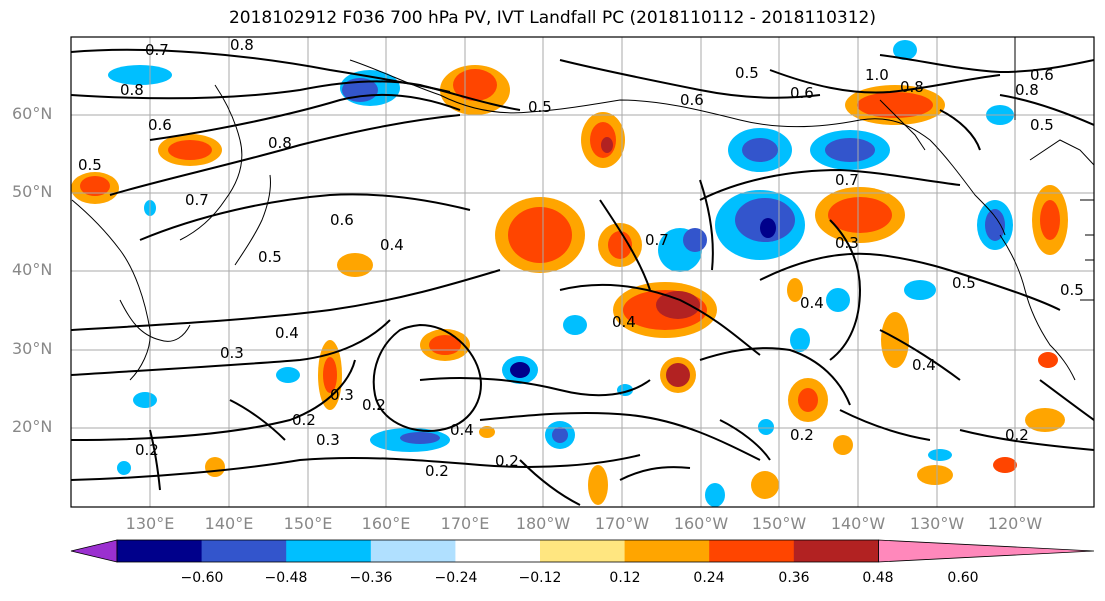 The image size is (1105, 601). Describe the element at coordinates (94, 551) in the screenshot. I see `colorbar-extend-min` at that location.